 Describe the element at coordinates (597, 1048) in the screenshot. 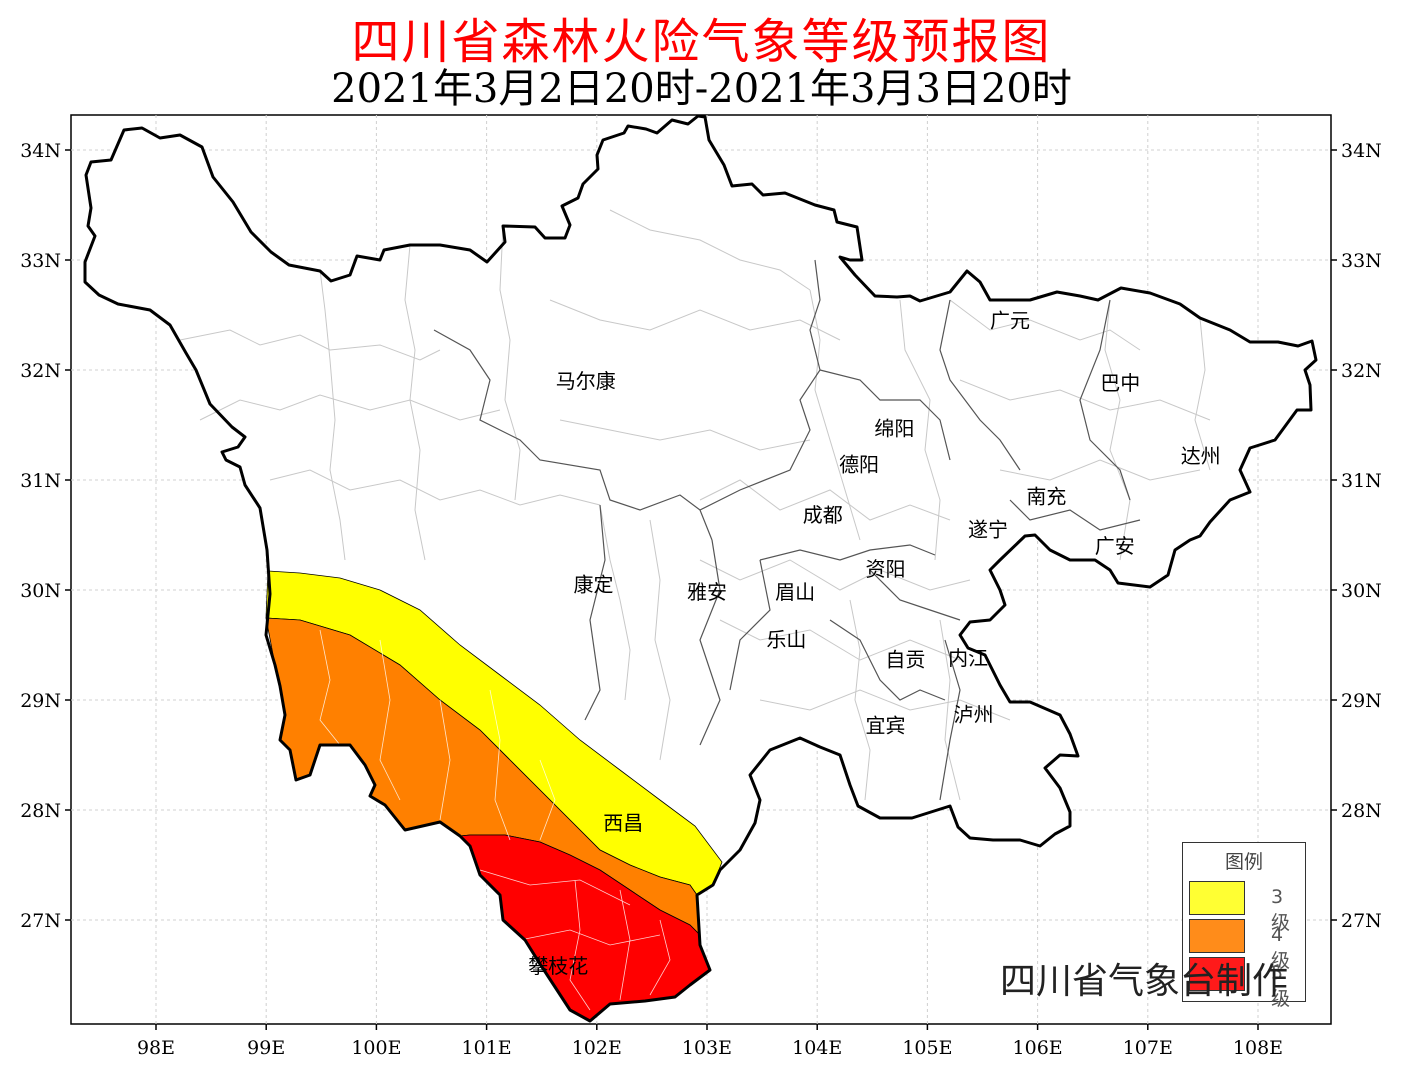

I see `lon-tick-label: 102E` at that location.